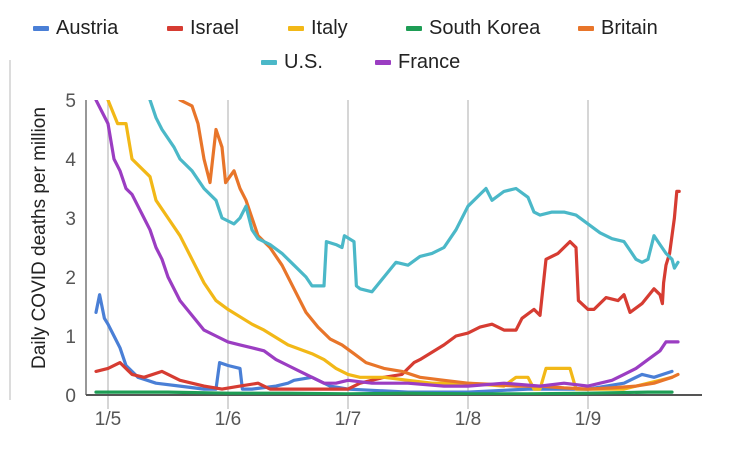  I want to click on x-tick-label: 1/7, so click(348, 419).